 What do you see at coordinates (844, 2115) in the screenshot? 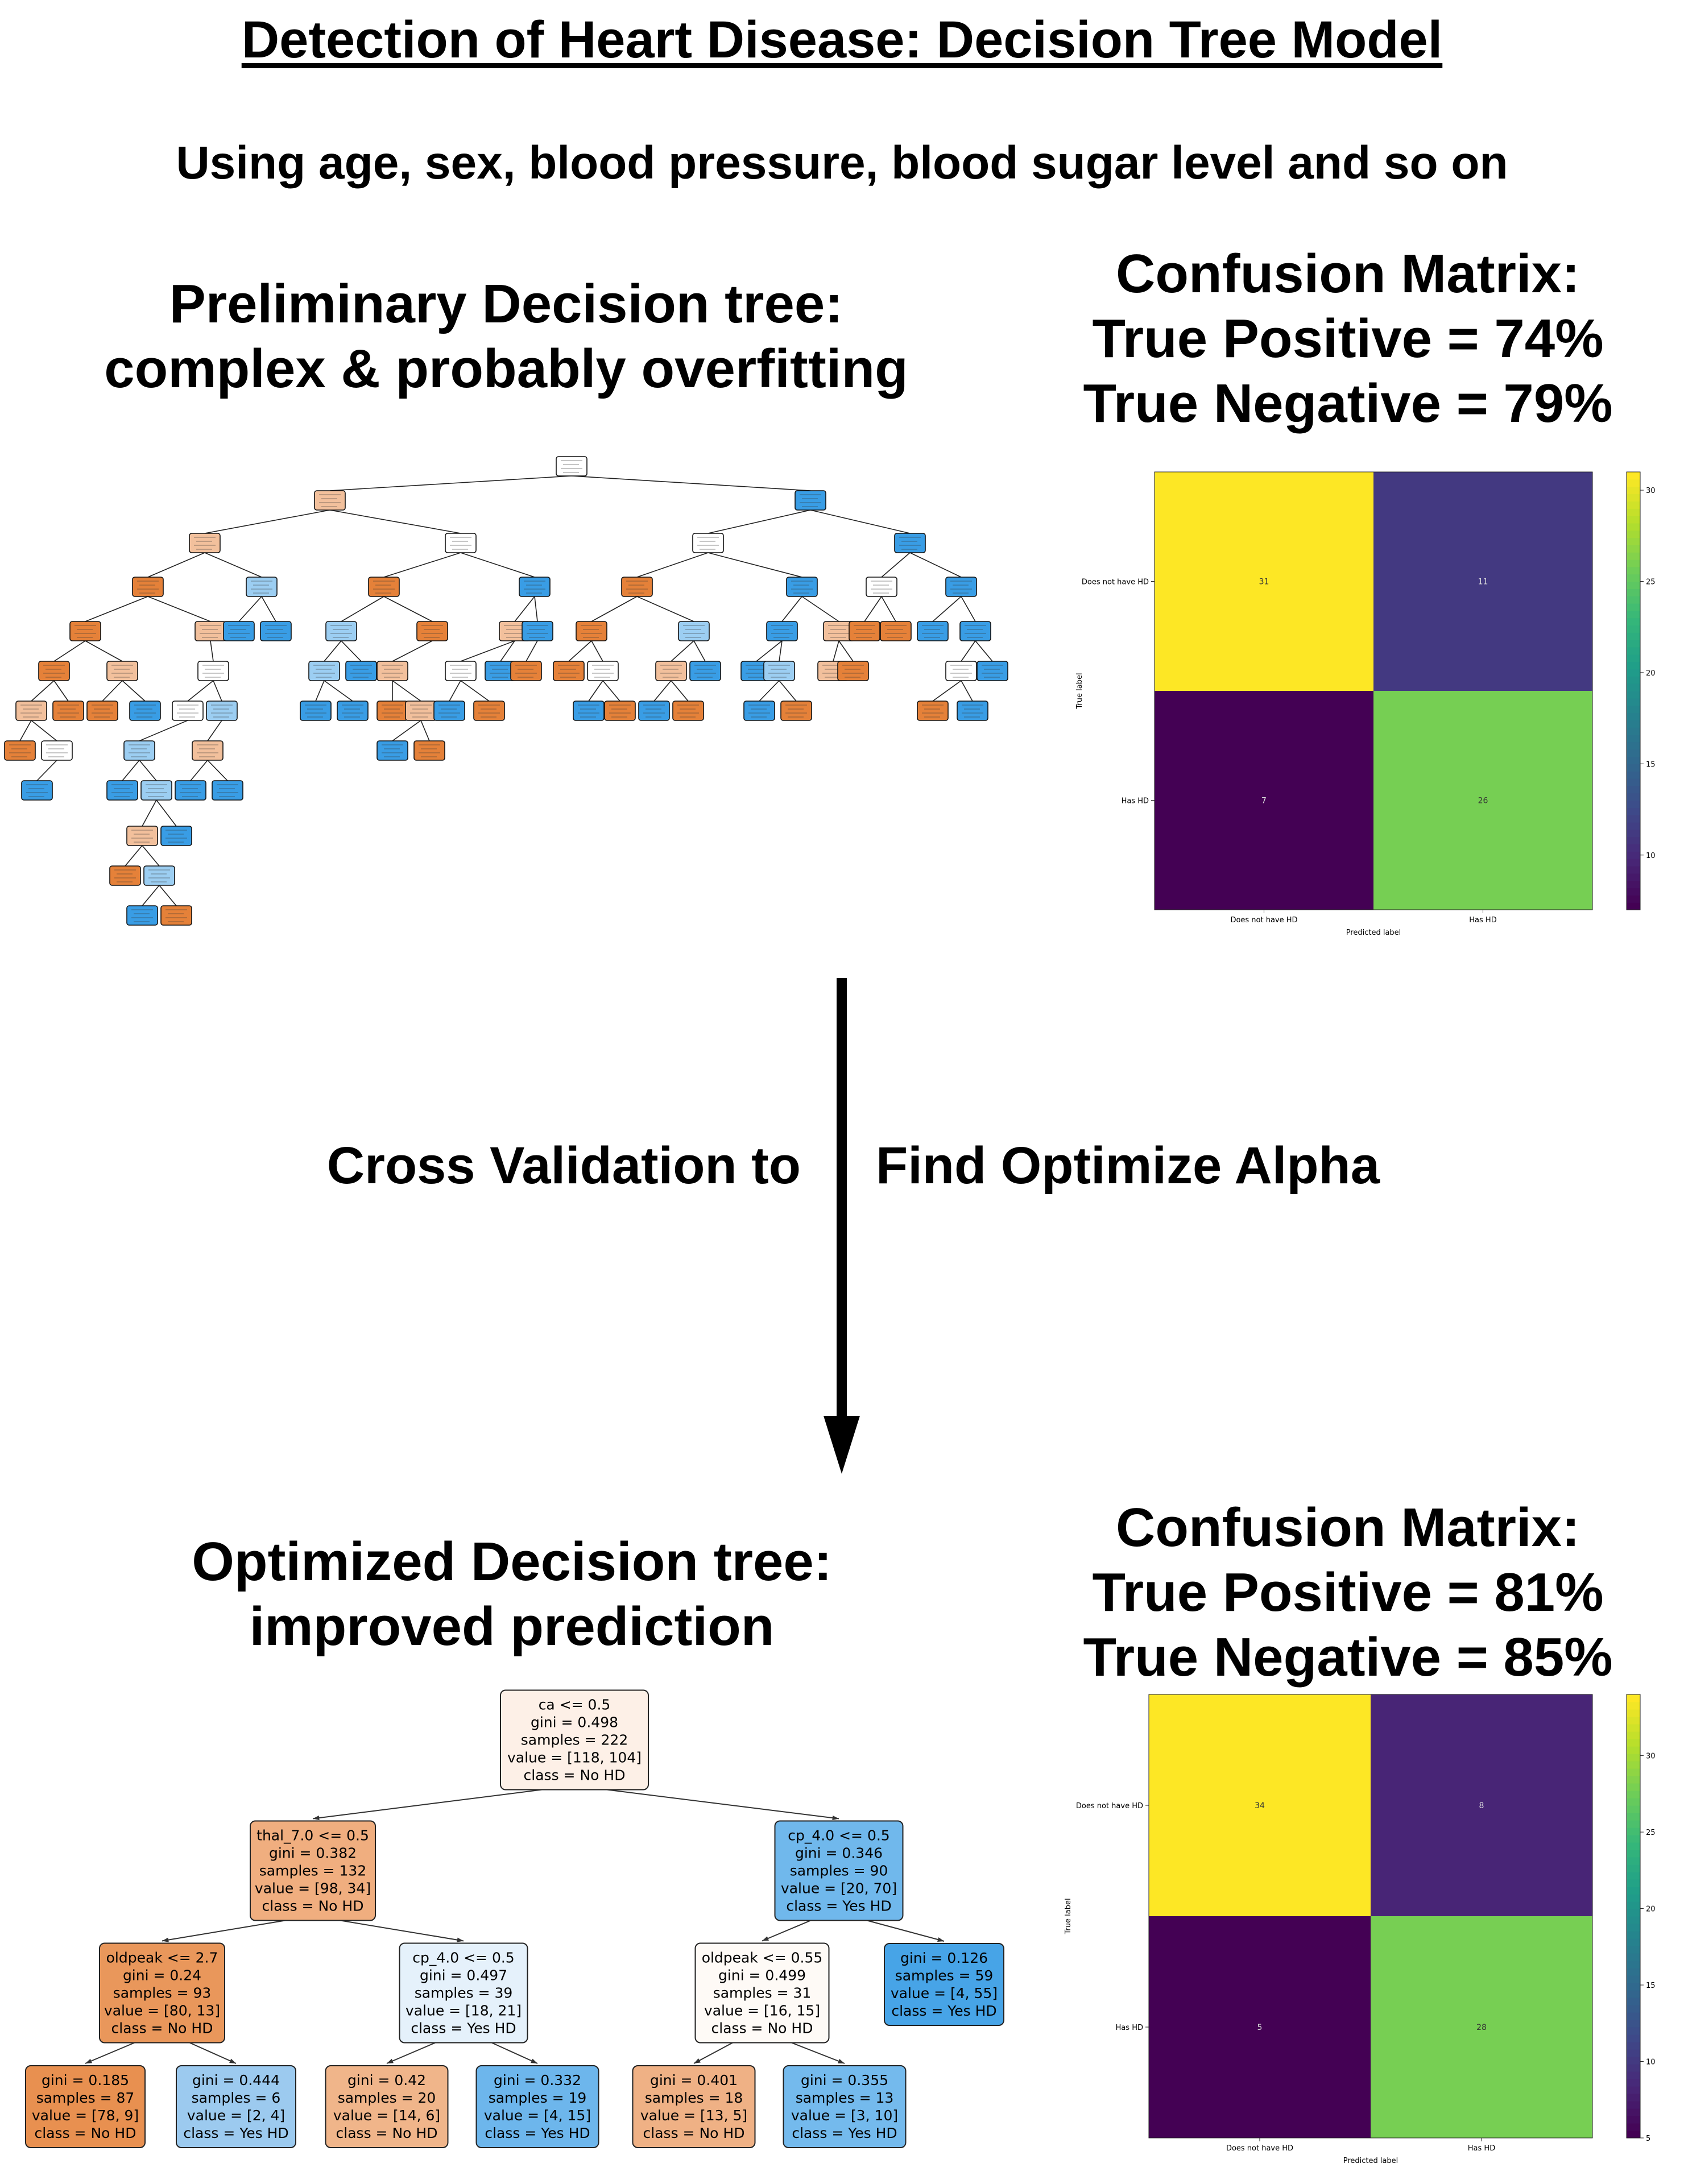
I see `node-line: value = [3, 10]` at bounding box center [844, 2115].